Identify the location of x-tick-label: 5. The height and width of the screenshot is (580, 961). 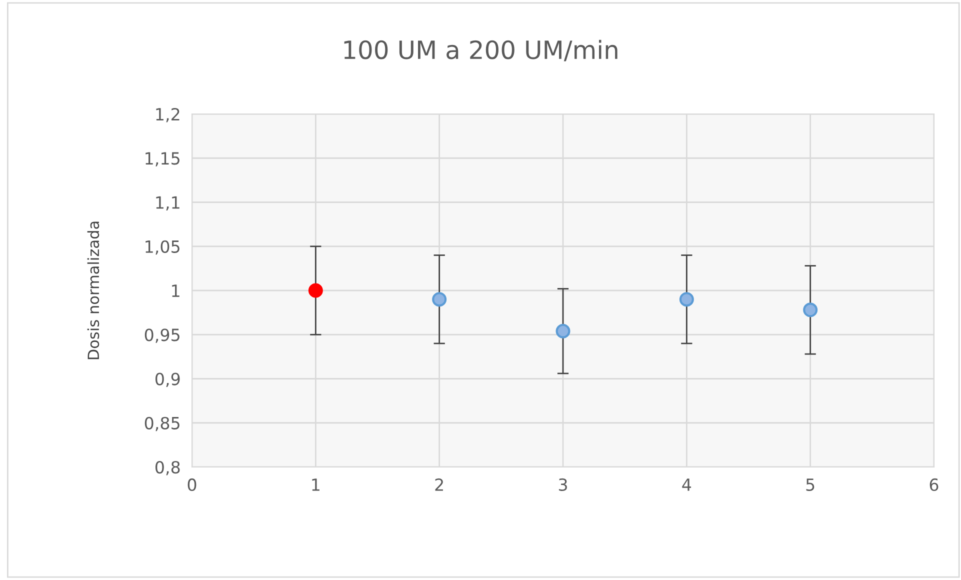
(810, 485).